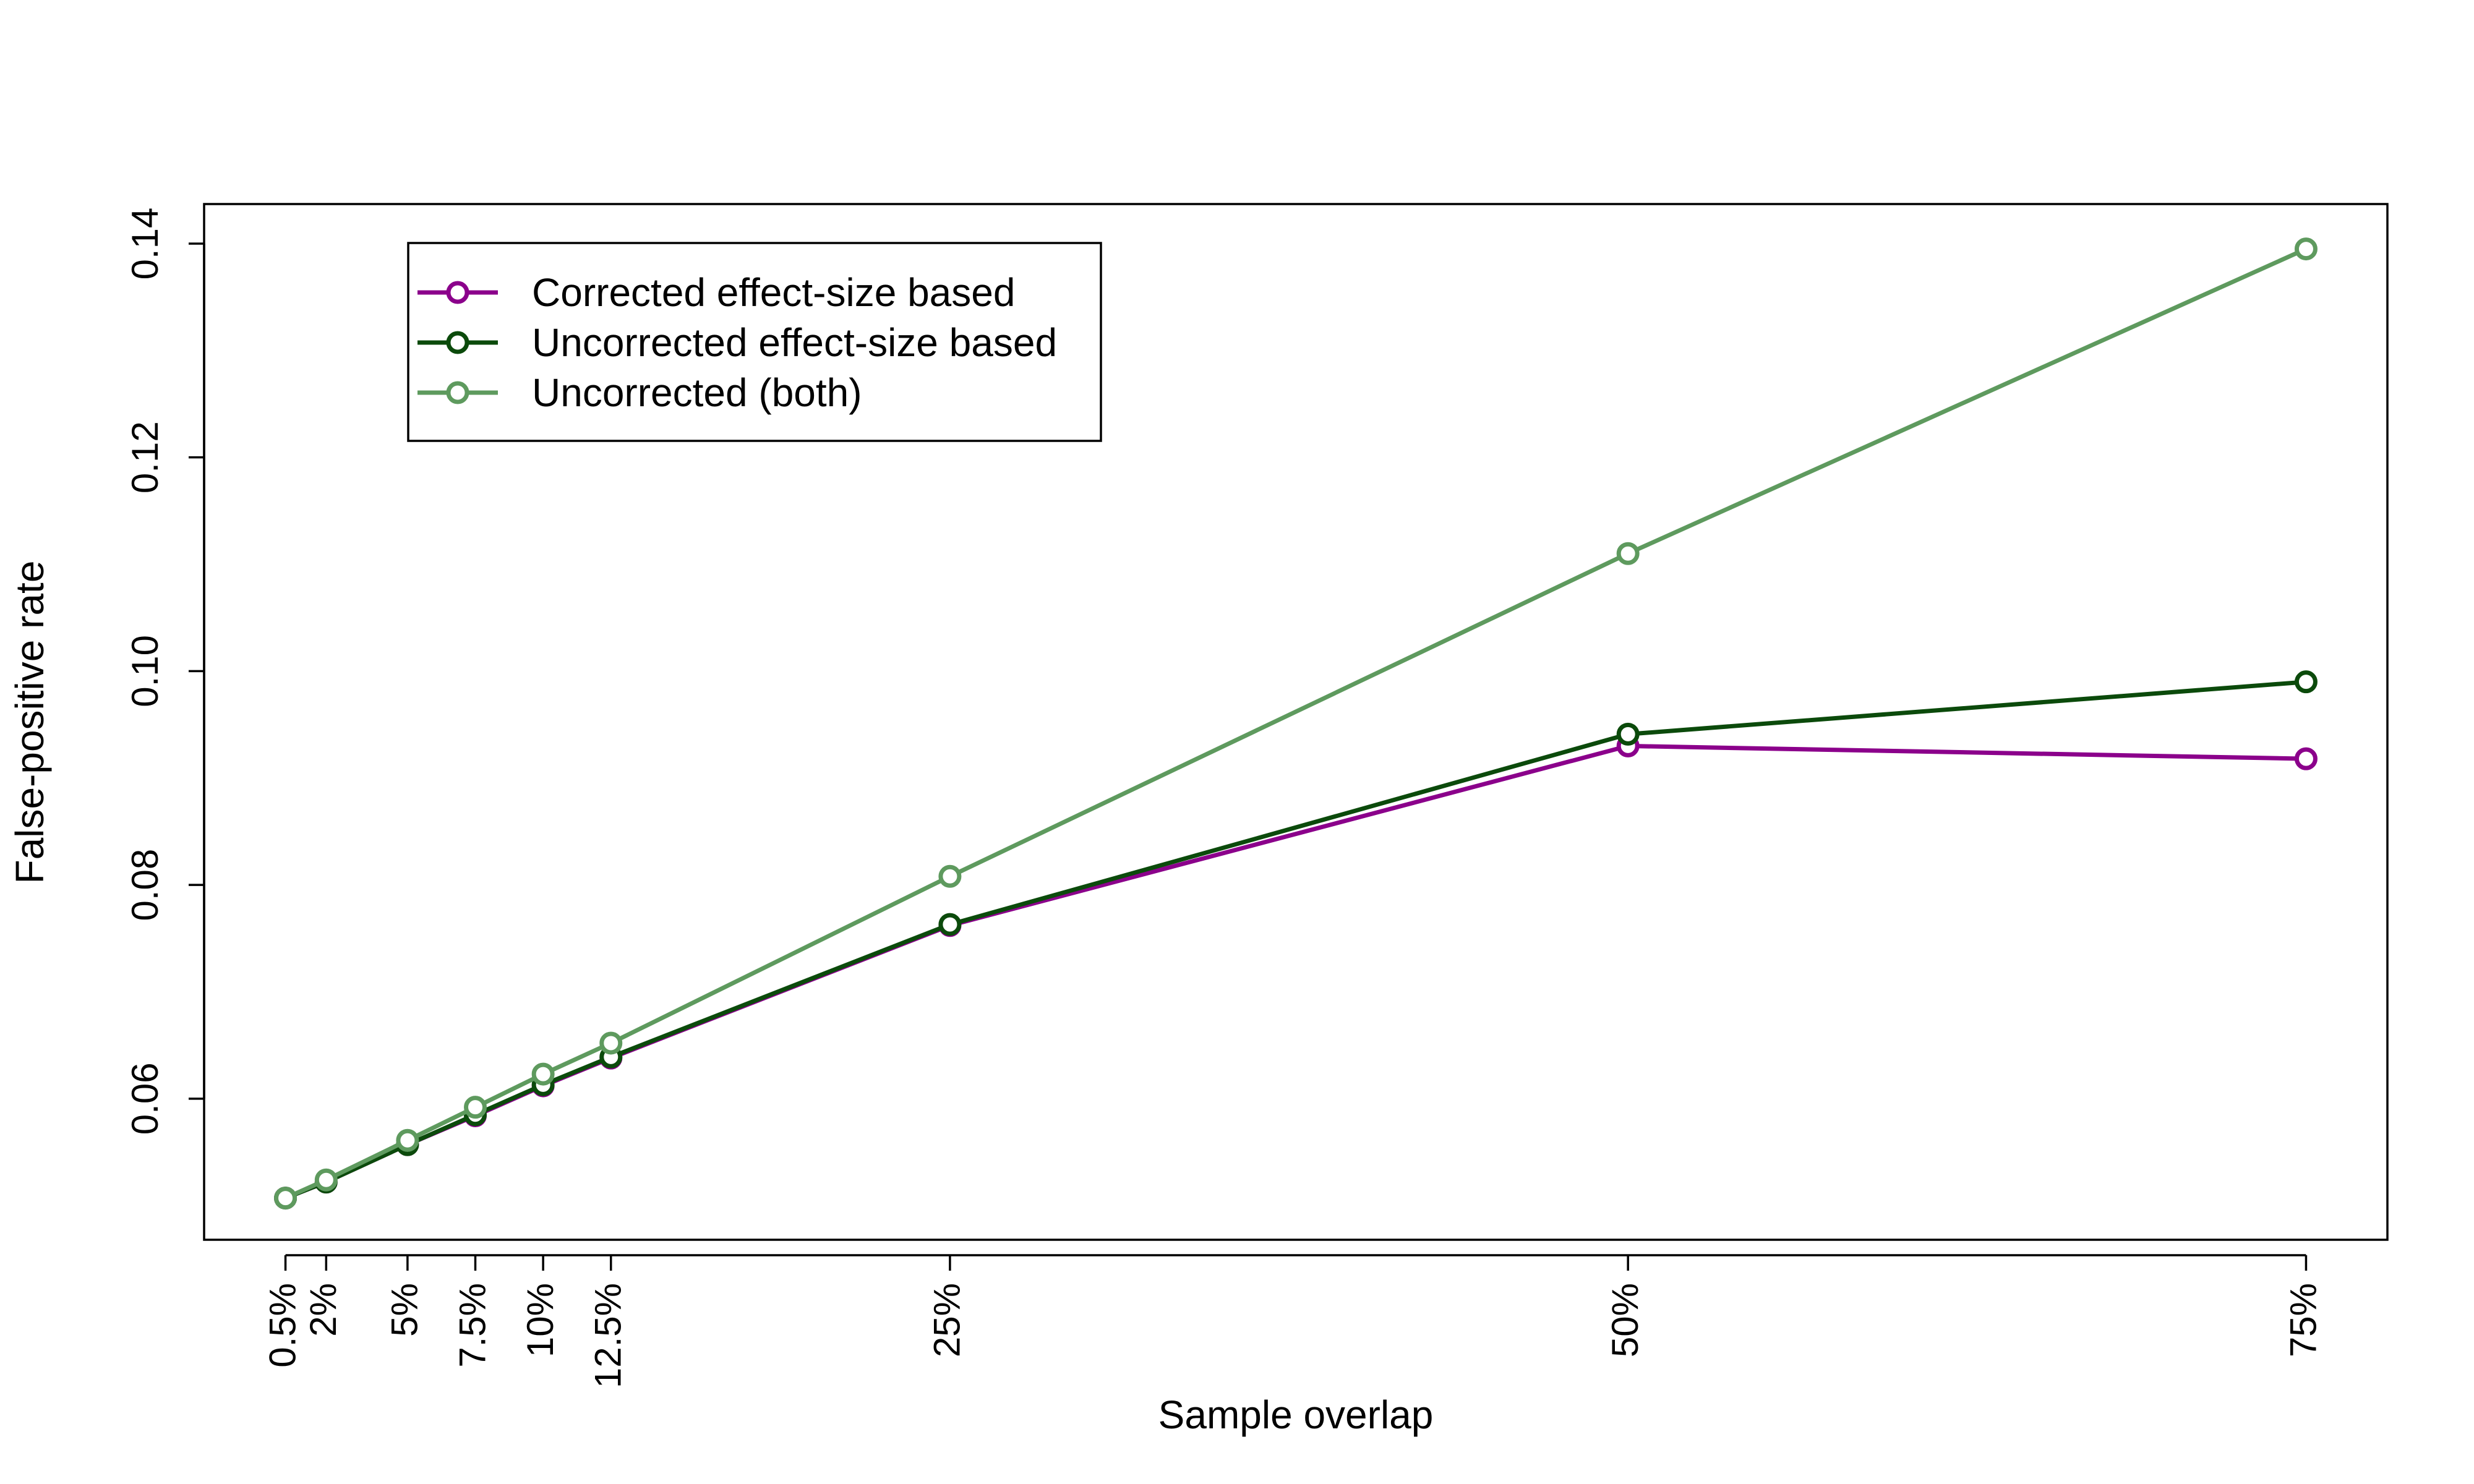 The image size is (2474, 1484). I want to click on y-tick-label: 0.14, so click(145, 244).